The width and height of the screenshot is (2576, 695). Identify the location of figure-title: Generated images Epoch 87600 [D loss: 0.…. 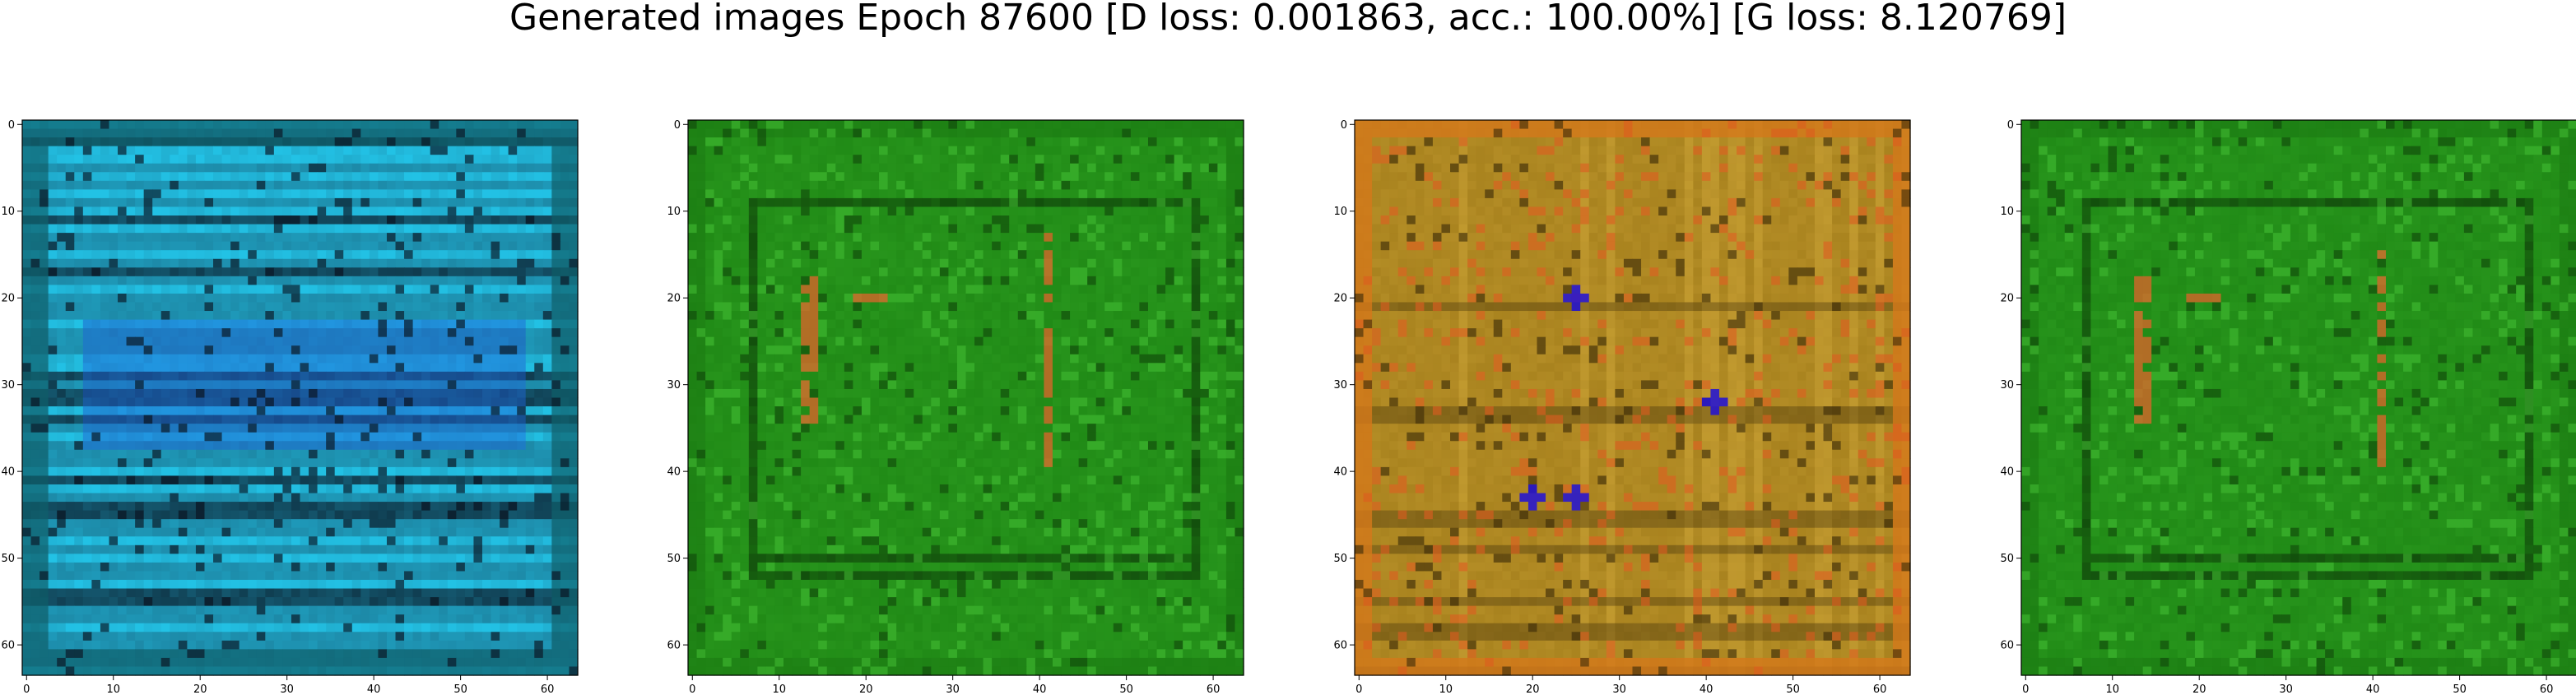
(1288, 19).